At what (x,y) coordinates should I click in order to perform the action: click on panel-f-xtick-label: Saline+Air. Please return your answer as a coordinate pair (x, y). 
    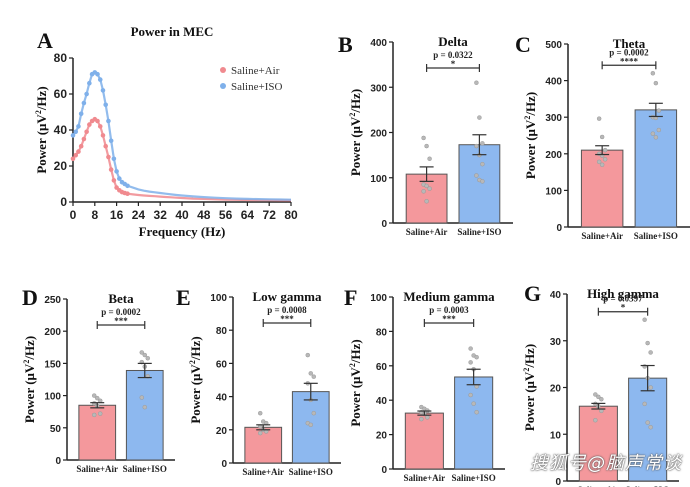
    Looking at the image, I should click on (425, 478).